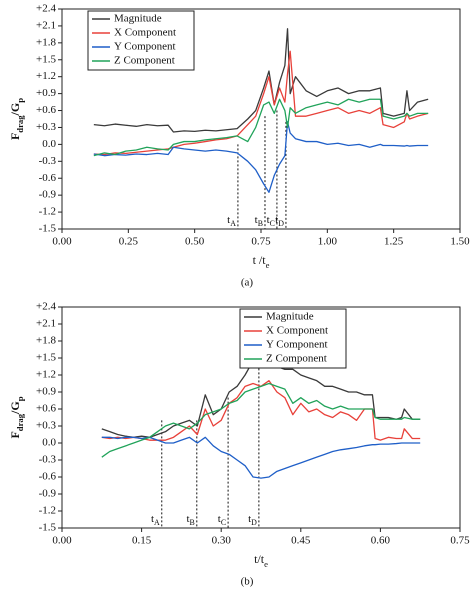  I want to click on x-axis-title: t/te, so click(261, 560).